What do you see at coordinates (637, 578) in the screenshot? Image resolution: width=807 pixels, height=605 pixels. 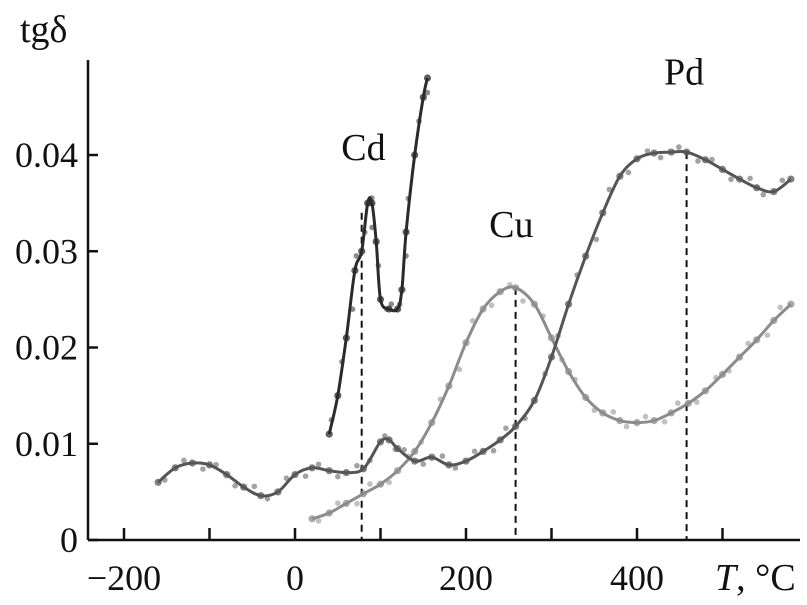 I see `x-tick-label: 400` at bounding box center [637, 578].